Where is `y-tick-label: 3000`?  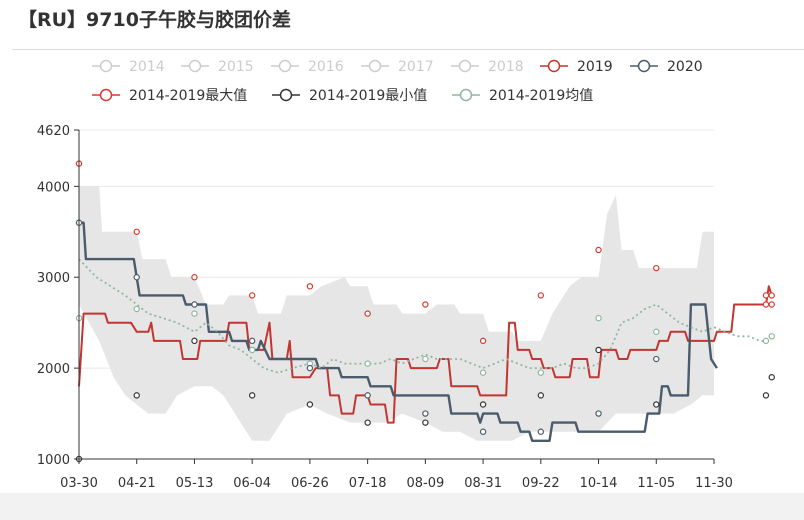 y-tick-label: 3000 is located at coordinates (53, 278).